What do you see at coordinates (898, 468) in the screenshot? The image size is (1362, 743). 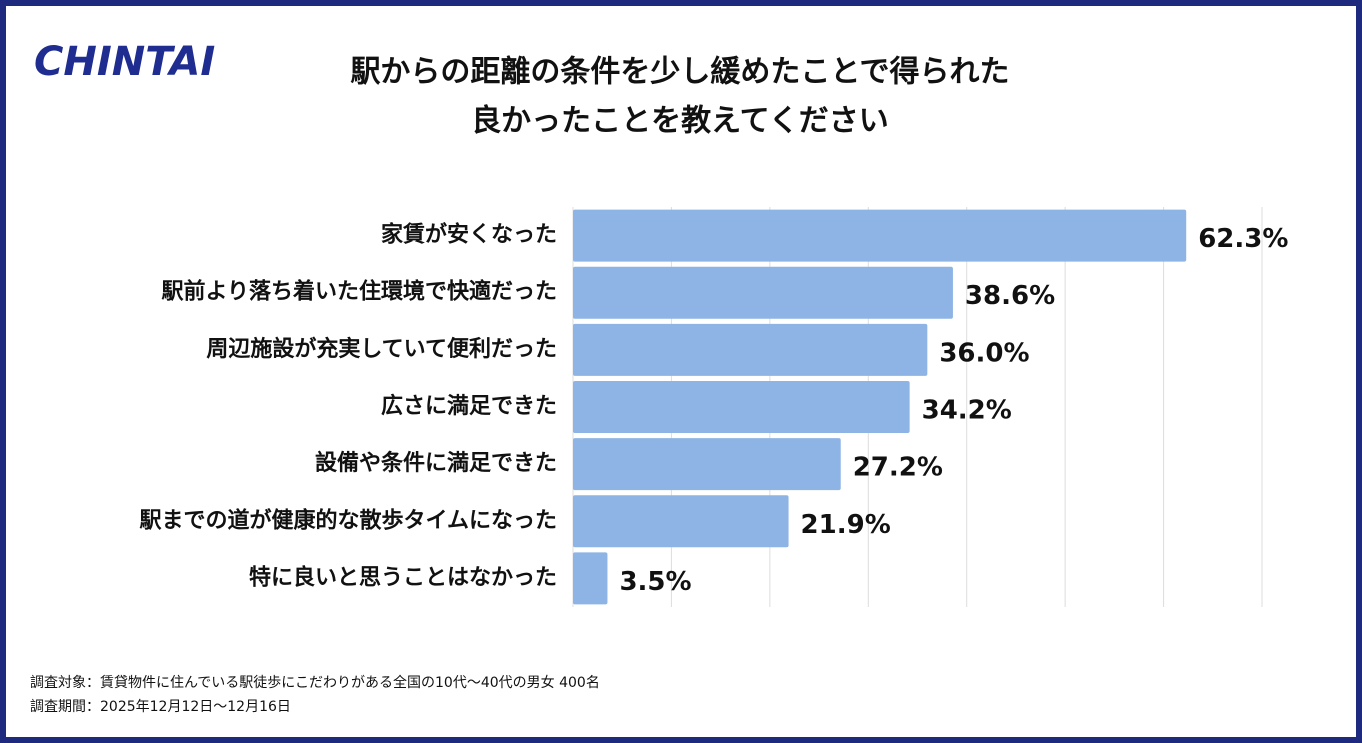 I see `value-label: 27.2%` at bounding box center [898, 468].